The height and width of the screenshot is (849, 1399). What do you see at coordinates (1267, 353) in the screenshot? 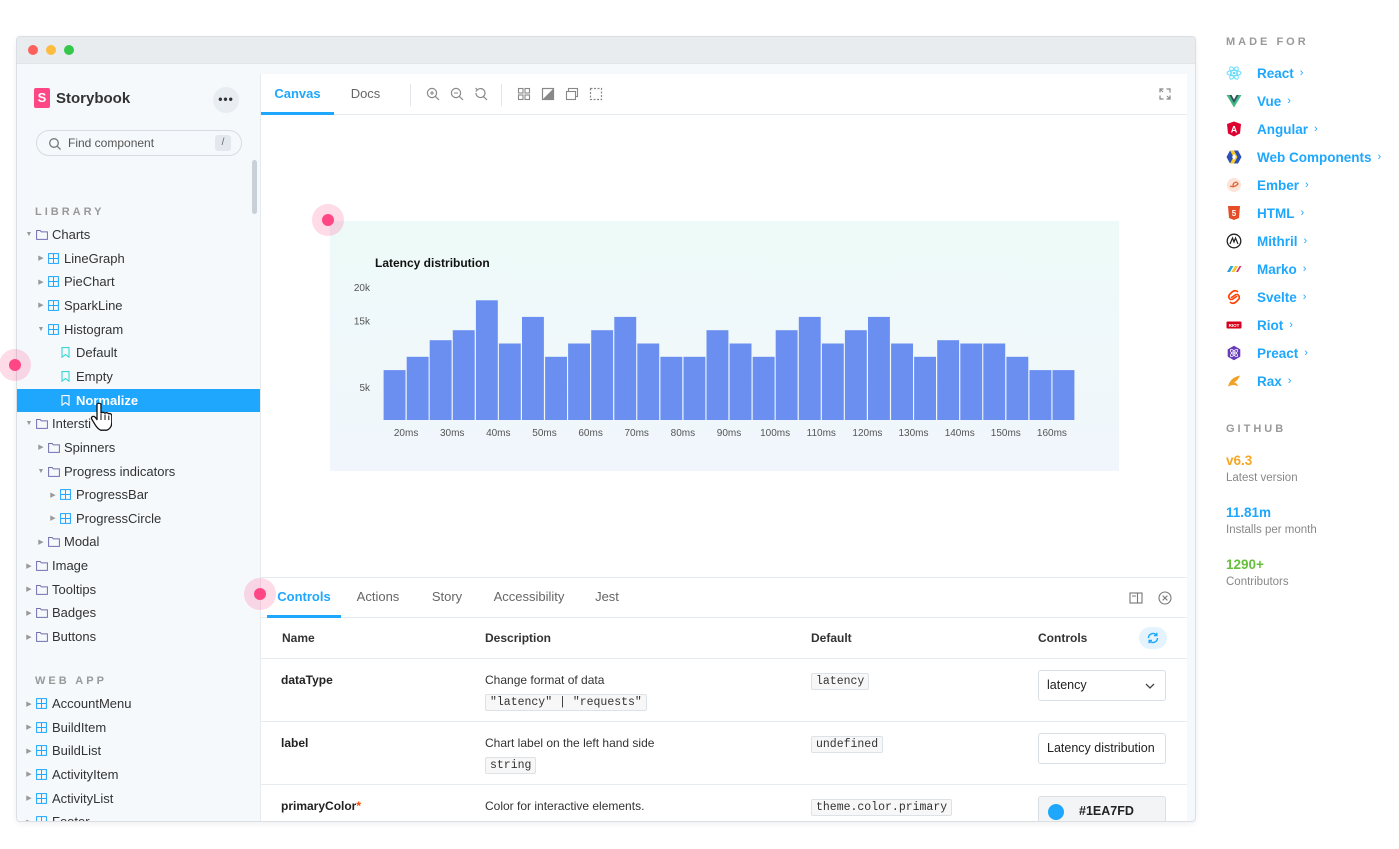
I see `framework-link-preact: Preact ›` at bounding box center [1267, 353].